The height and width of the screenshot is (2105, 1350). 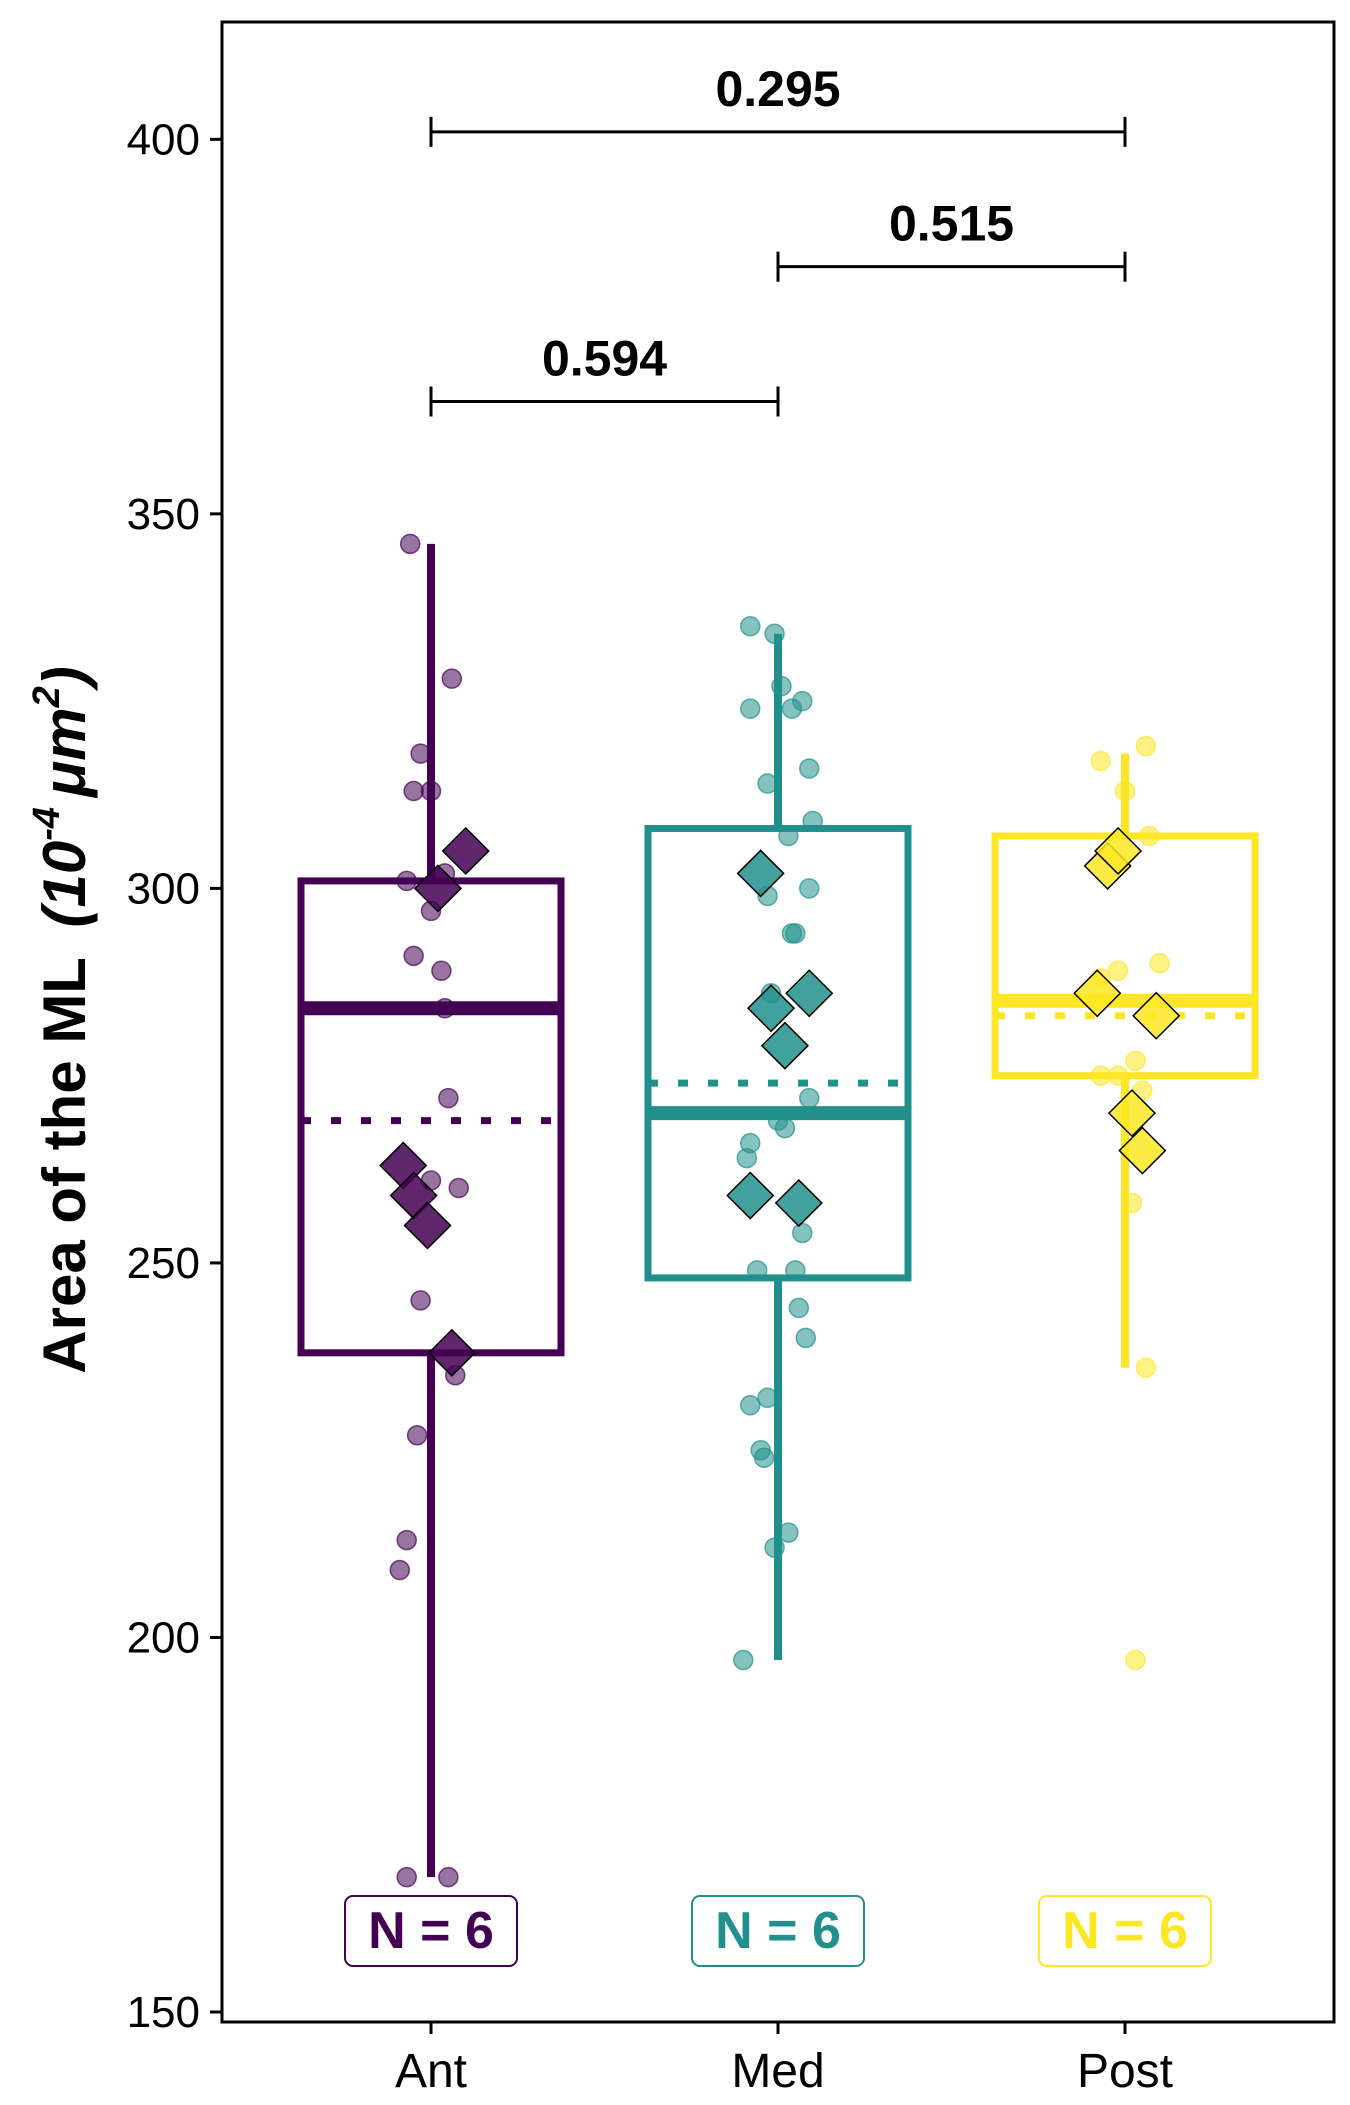 I want to click on x-tick-label: Post, so click(x=1125, y=2071).